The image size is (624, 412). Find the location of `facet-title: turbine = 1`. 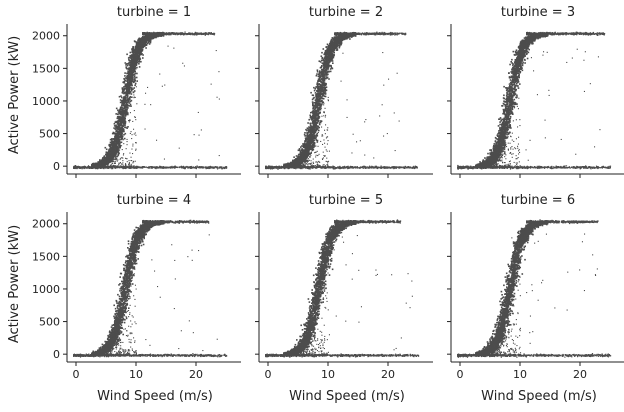

facet-title: turbine = 1 is located at coordinates (154, 12).